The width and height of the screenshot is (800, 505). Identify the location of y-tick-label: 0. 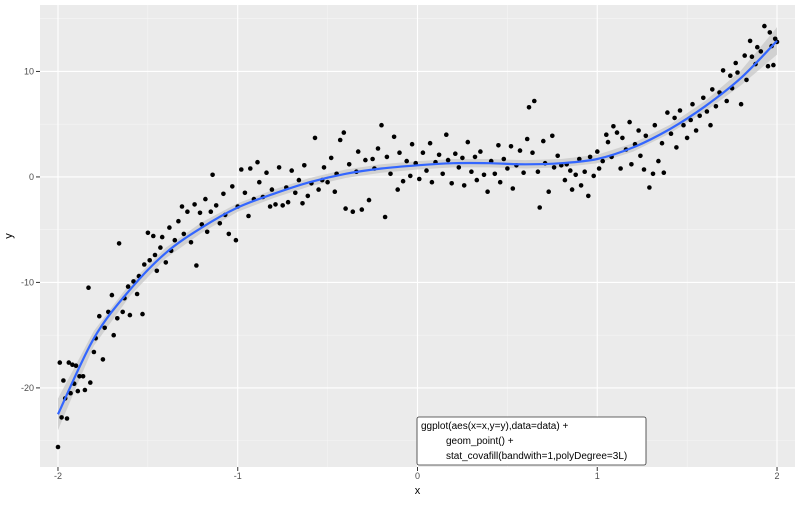
(31, 177).